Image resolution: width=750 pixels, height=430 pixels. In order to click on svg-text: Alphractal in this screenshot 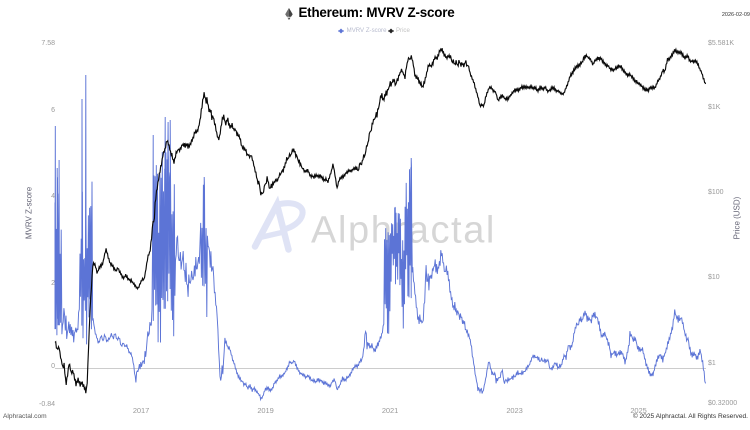, I will do `click(403, 231)`.